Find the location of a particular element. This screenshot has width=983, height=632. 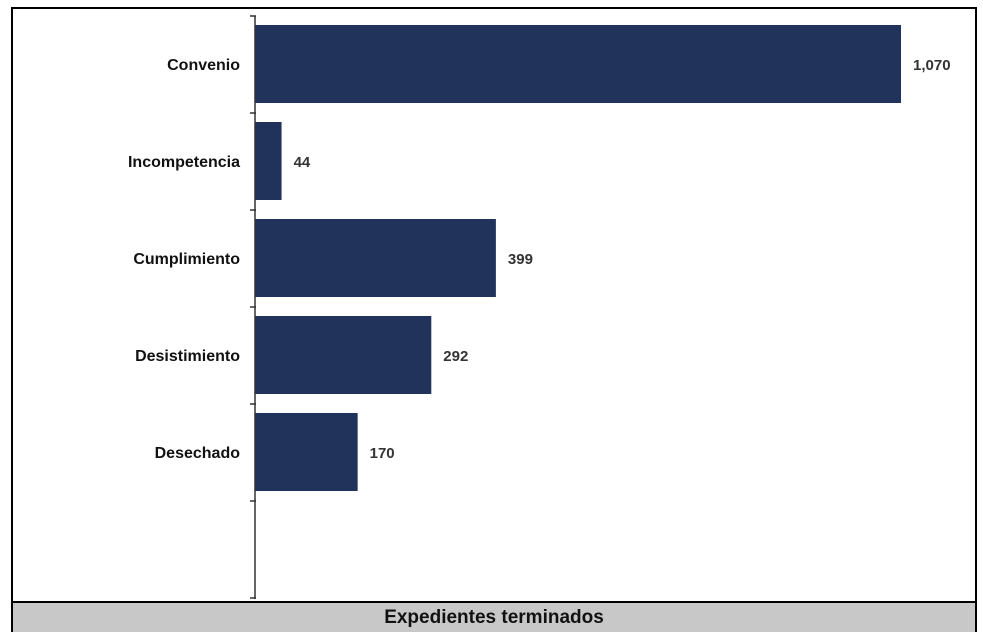

data-label: 44 is located at coordinates (302, 162).